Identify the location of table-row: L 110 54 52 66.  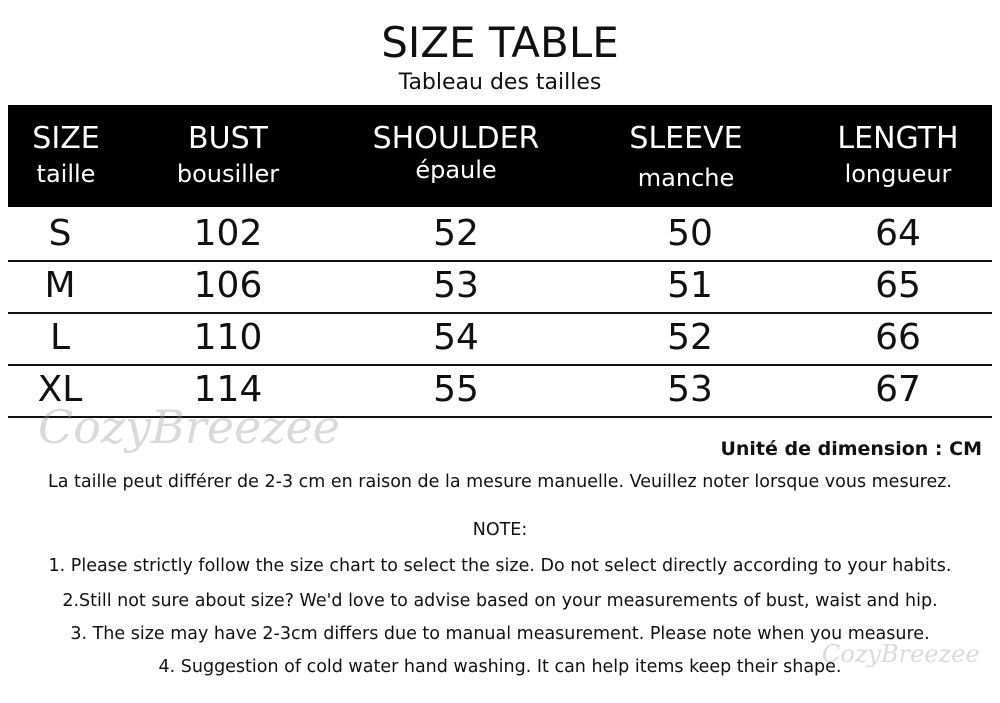
(500, 339).